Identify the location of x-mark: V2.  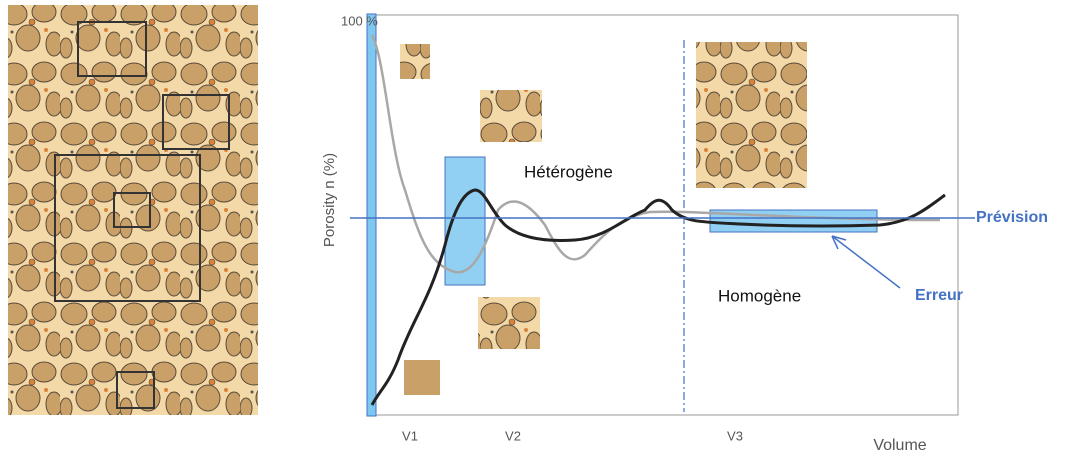
(513, 435).